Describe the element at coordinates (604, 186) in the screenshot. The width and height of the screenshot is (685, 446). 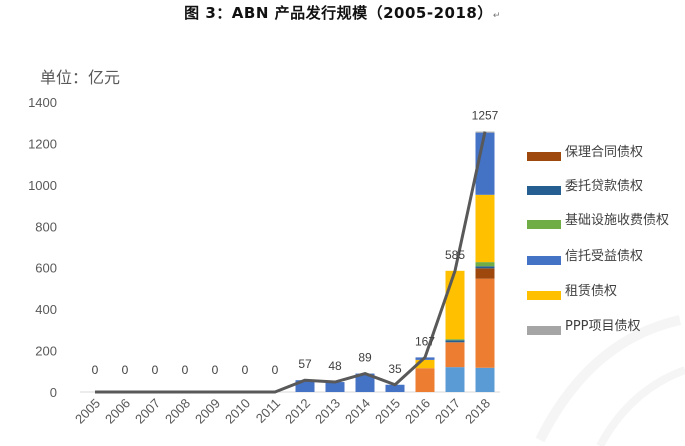
I see `legend-label: 委托贷款债权` at that location.